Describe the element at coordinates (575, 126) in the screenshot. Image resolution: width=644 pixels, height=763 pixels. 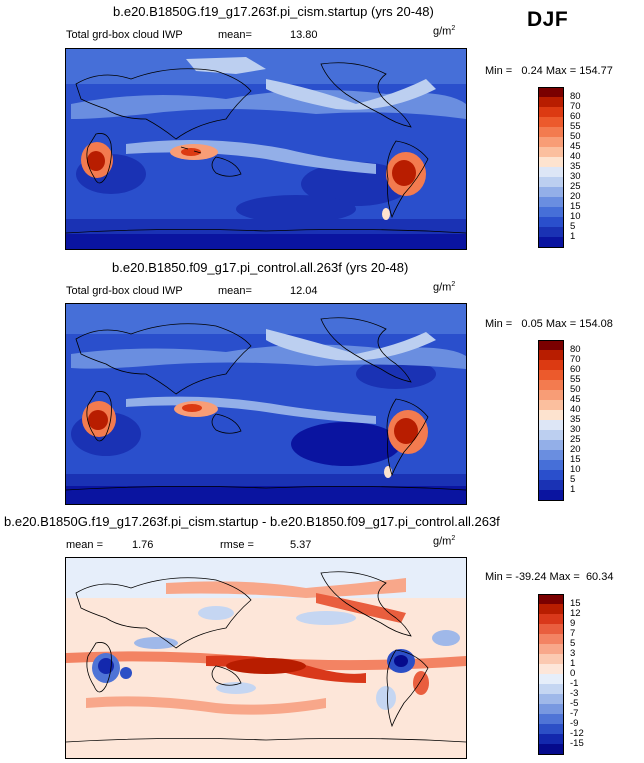
I see `colorbar-label: 55` at that location.